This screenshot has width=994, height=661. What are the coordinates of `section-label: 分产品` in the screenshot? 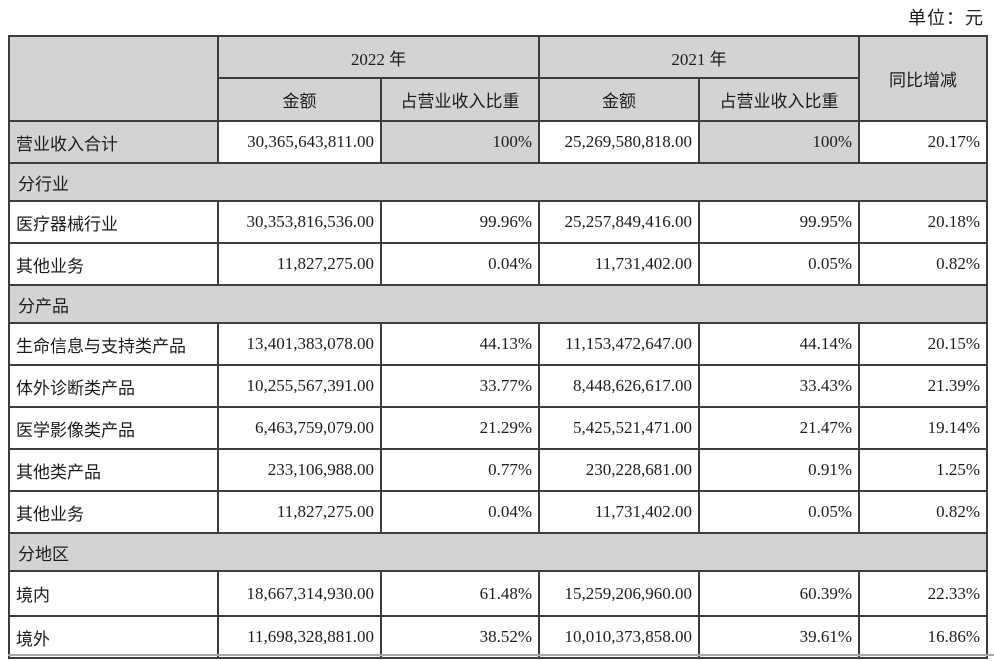 It's located at (498, 304).